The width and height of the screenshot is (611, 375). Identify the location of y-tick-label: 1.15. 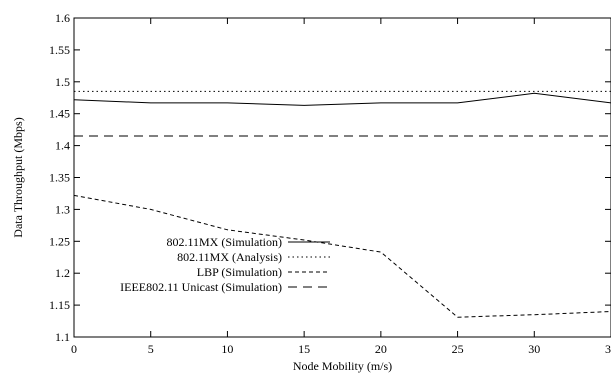
(59, 305).